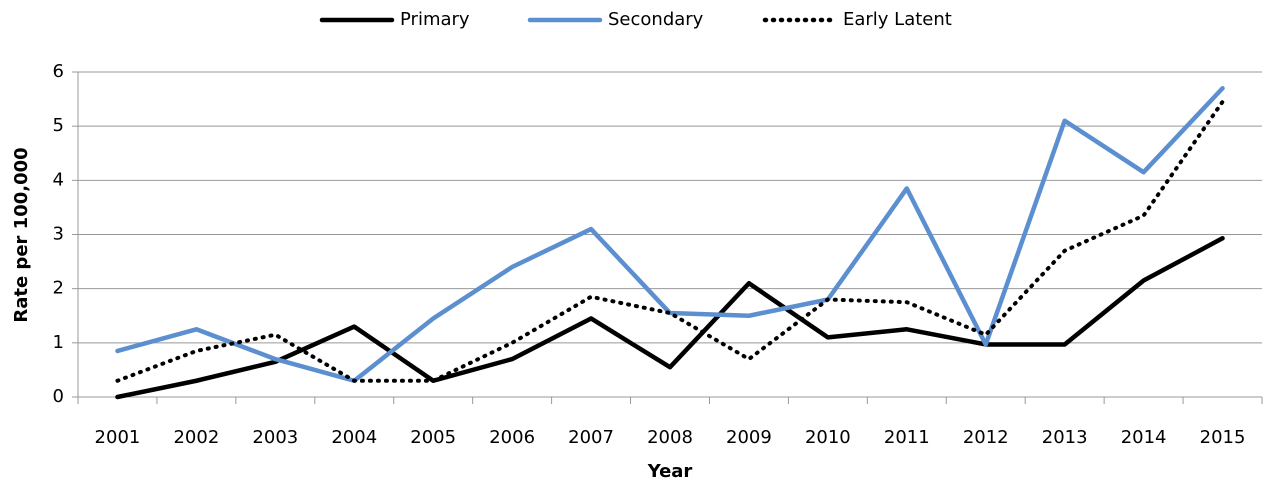  I want to click on legend-label: Secondary, so click(656, 19).